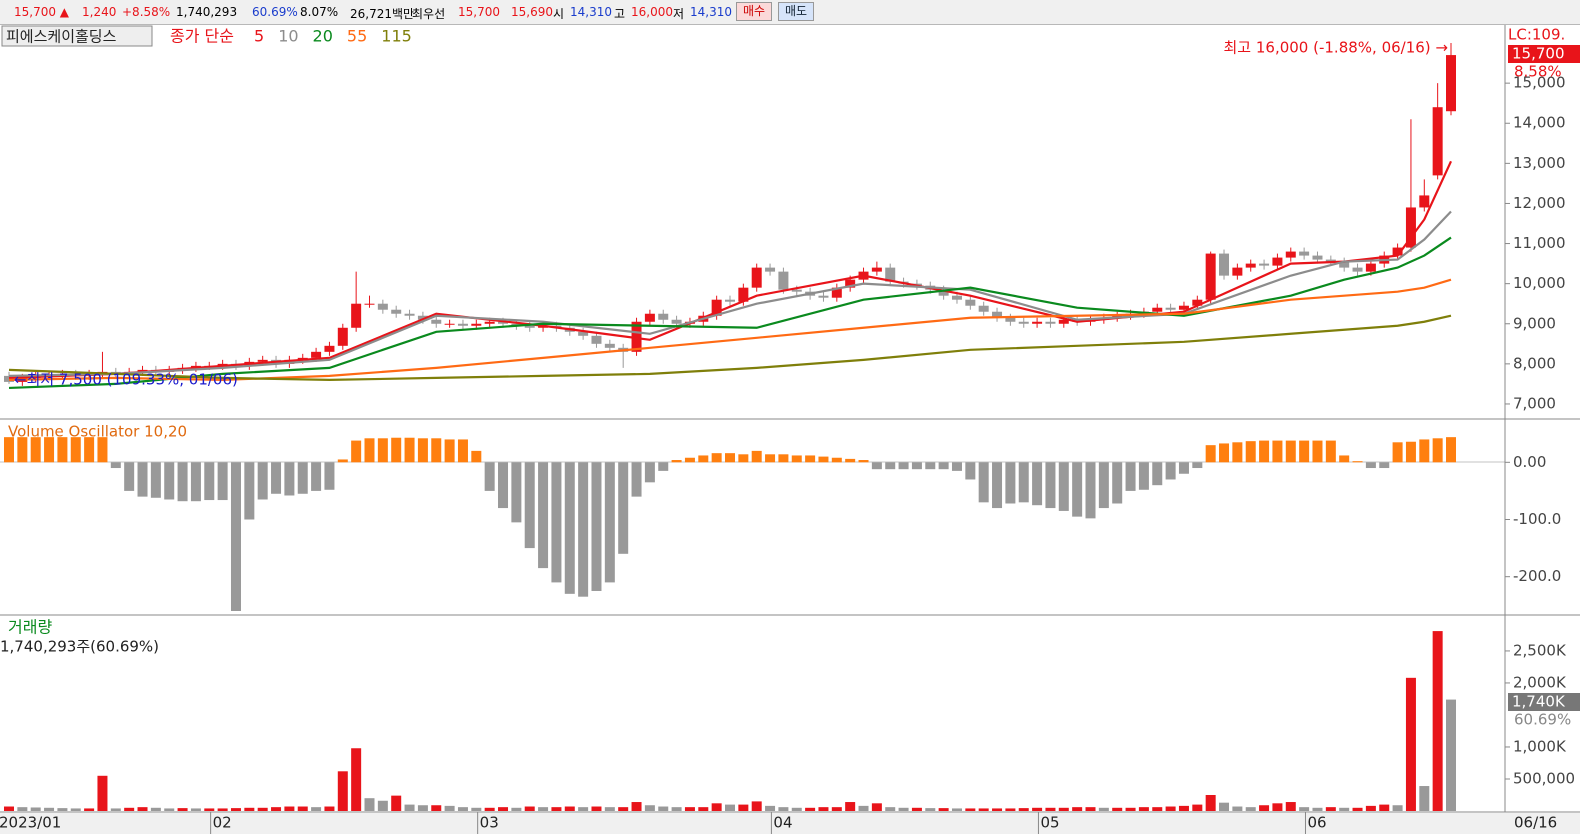 This screenshot has width=1580, height=834. What do you see at coordinates (796, 11) in the screenshot?
I see `sell-button: 매도` at bounding box center [796, 11].